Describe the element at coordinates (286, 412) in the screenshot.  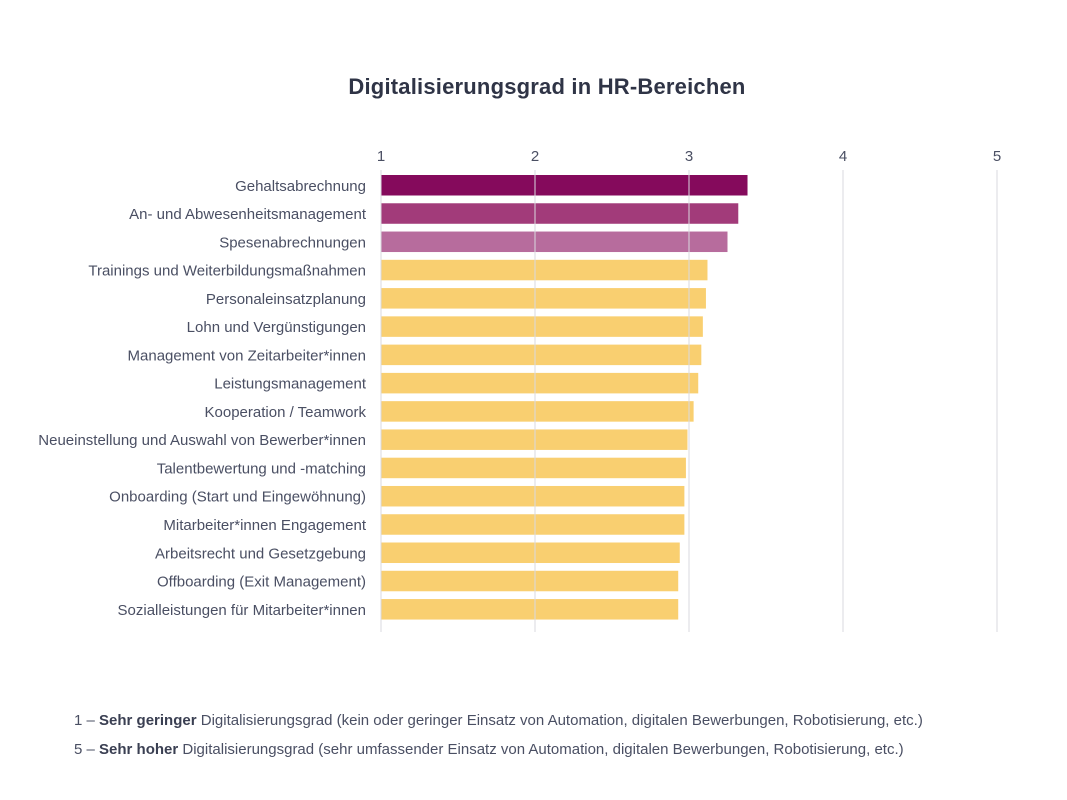
I see `category-label: Kooperation / Teamwork` at that location.